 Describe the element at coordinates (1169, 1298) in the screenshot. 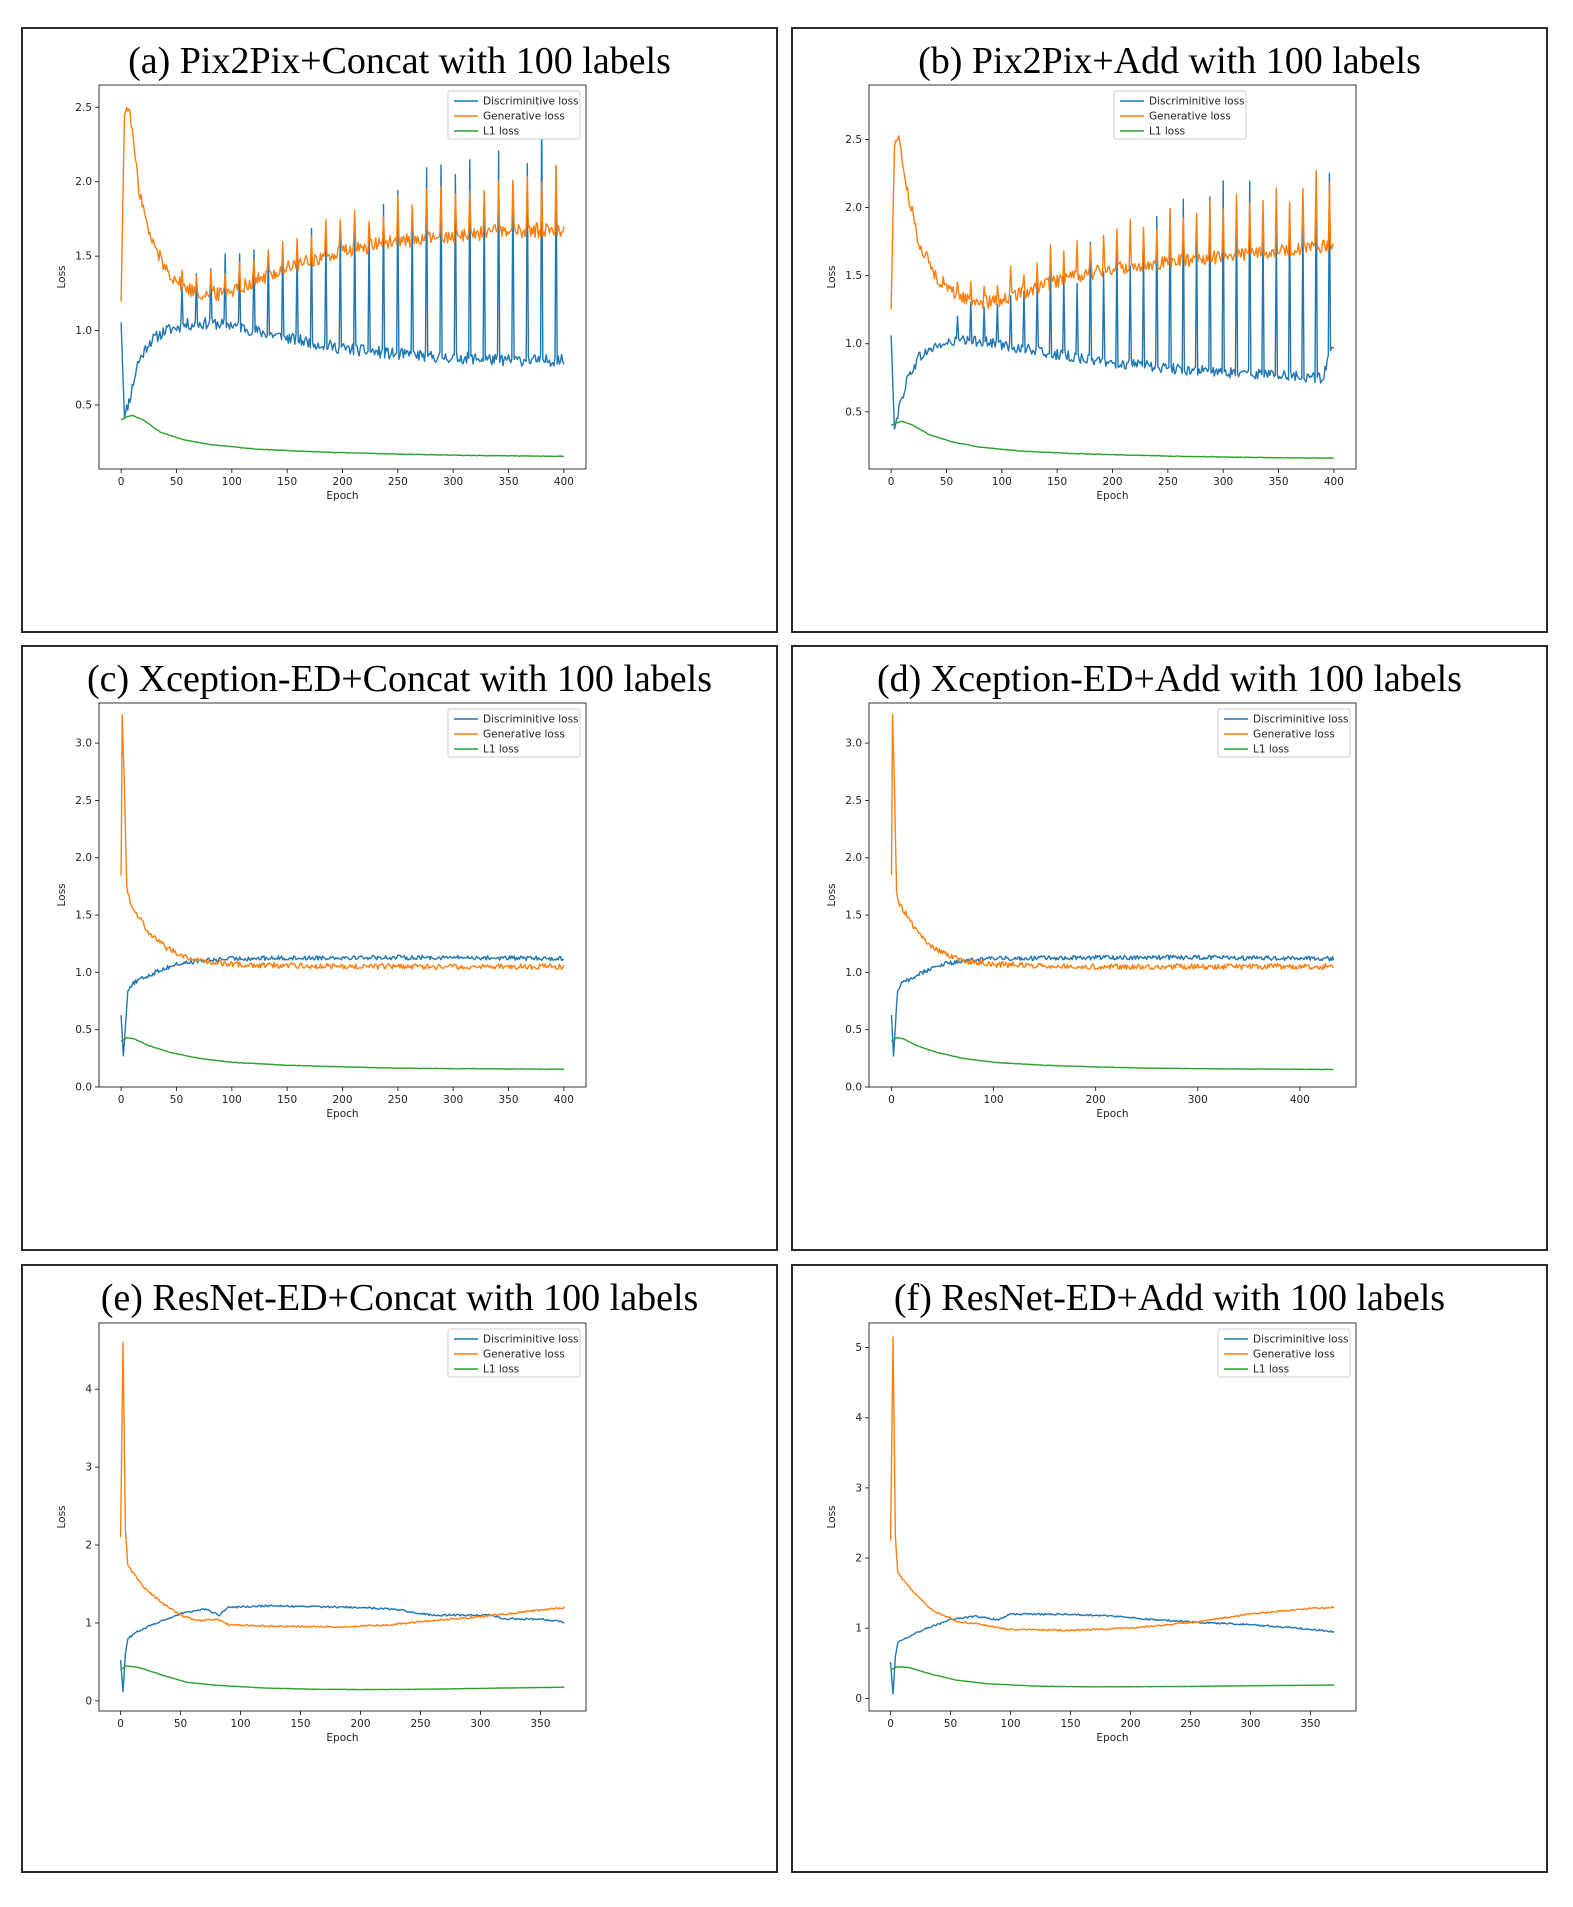

I see `panel-title: (f) ResNet-ED+Add with 100 labels` at that location.